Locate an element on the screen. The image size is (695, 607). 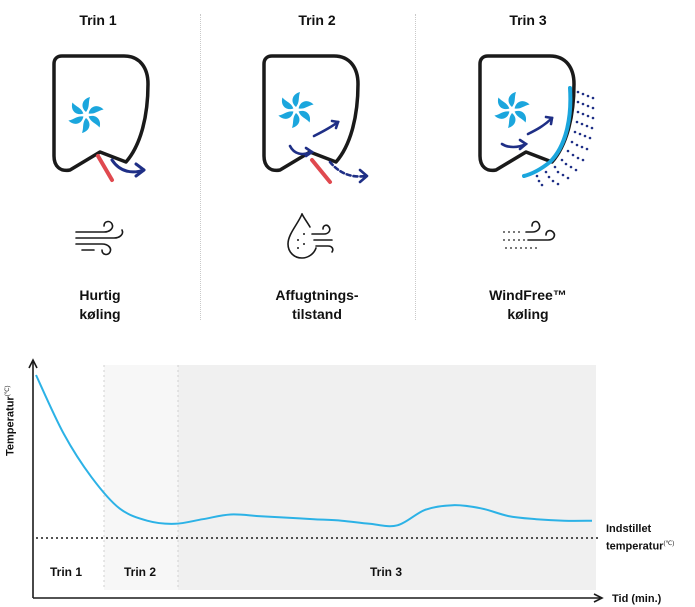
y-axis-arrowhead-icon is located at coordinates (33, 363).